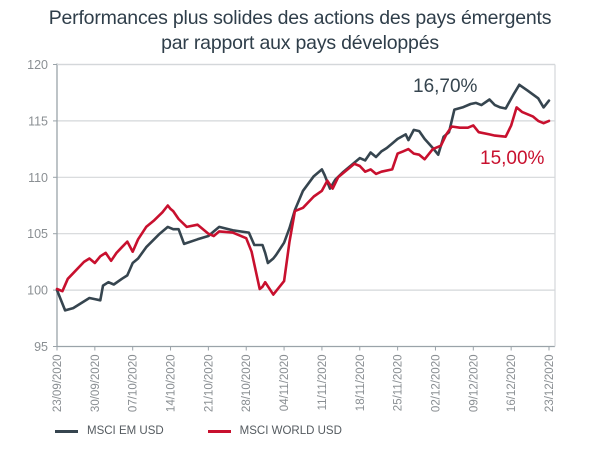 Image resolution: width=600 pixels, height=449 pixels. What do you see at coordinates (134, 384) in the screenshot?
I see `x-tick-label-2: 07/10/2020` at bounding box center [134, 384].